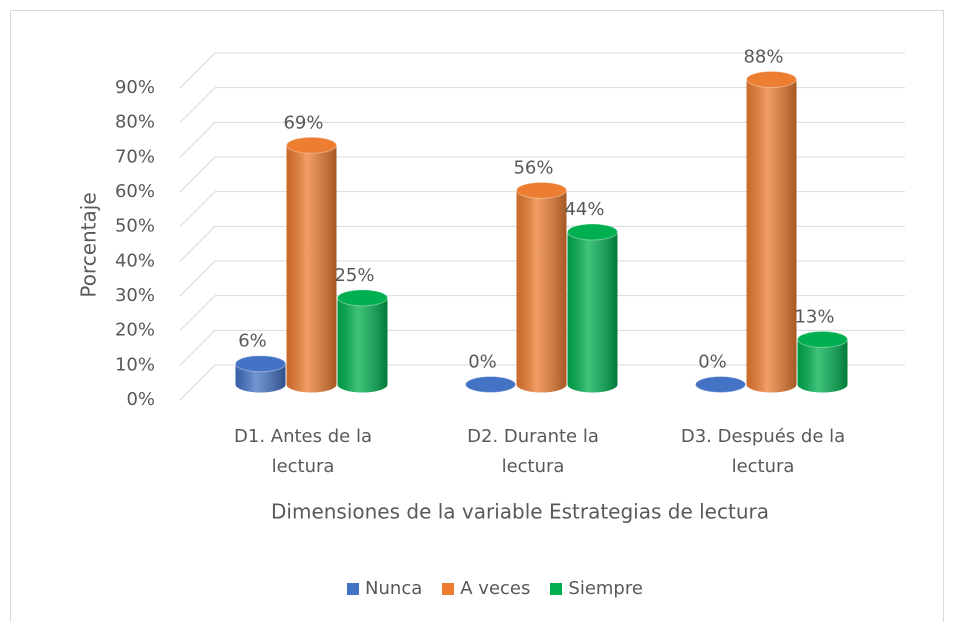 This screenshot has height=625, width=956. Describe the element at coordinates (533, 451) in the screenshot. I see `x-tick-label: D2. Durante la lectura` at that location.